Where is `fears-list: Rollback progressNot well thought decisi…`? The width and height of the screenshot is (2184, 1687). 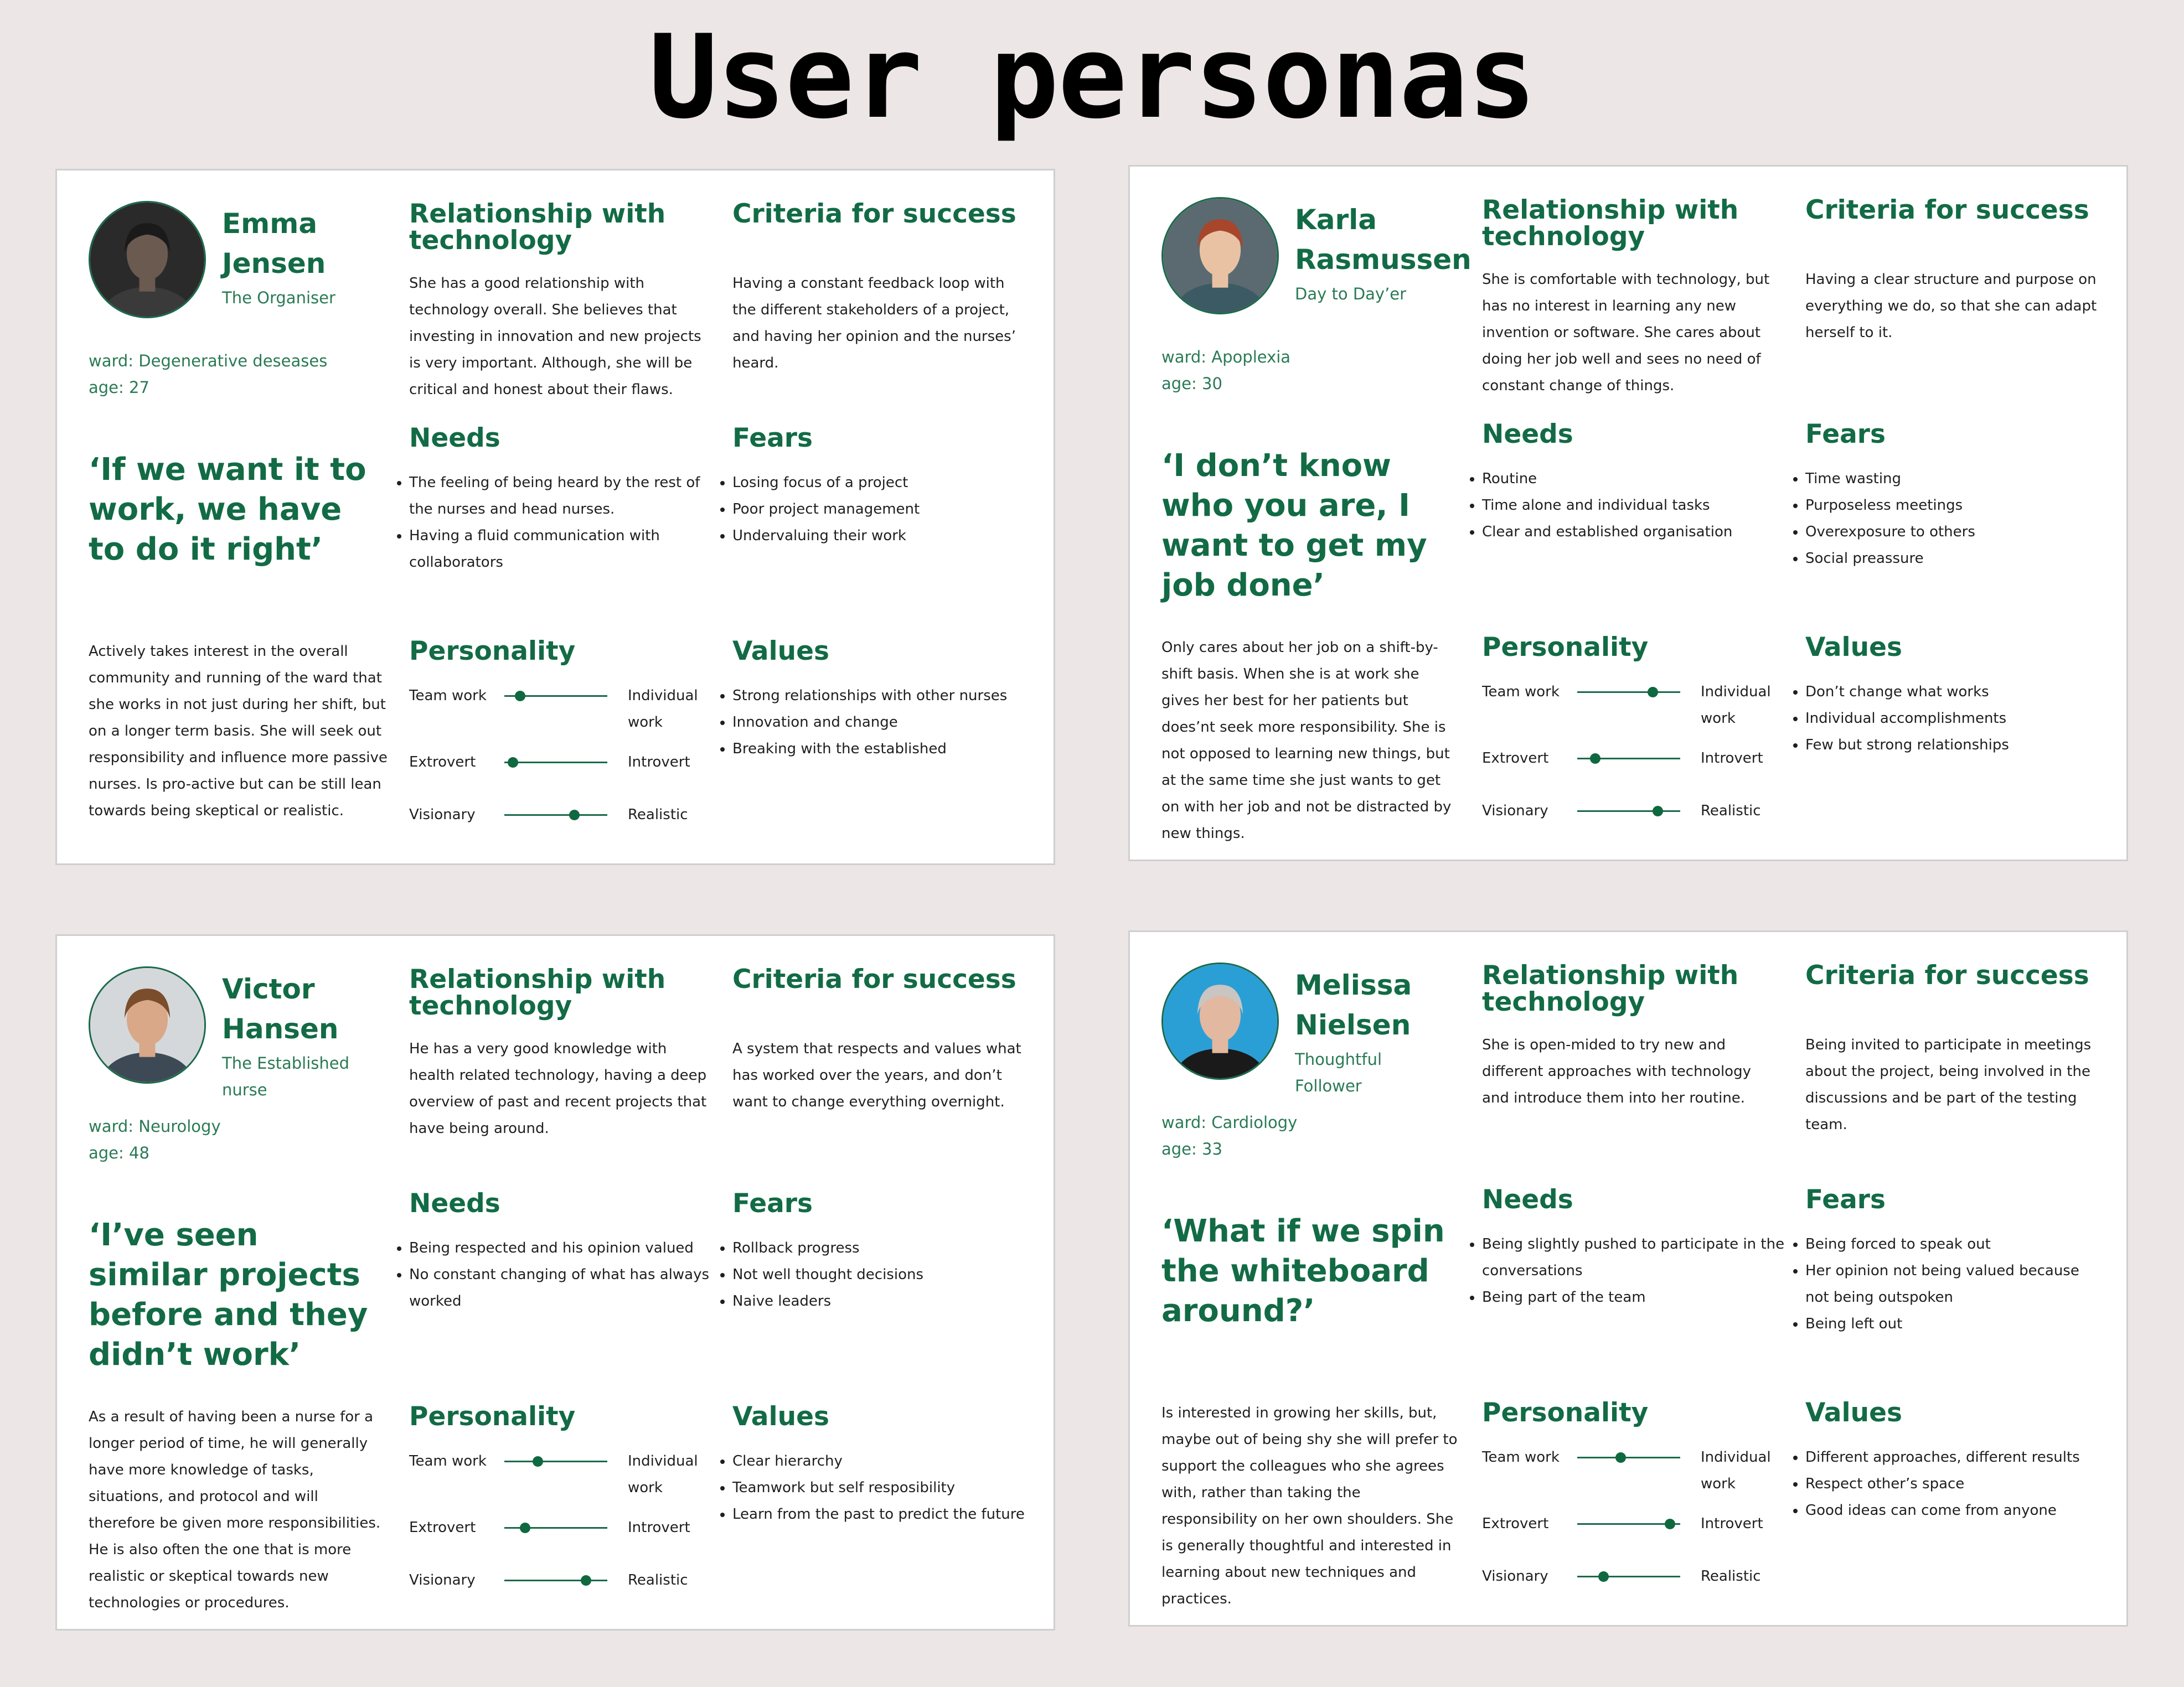
fears-list: Rollback progressNot well thought decisi… is located at coordinates (864, 1275).